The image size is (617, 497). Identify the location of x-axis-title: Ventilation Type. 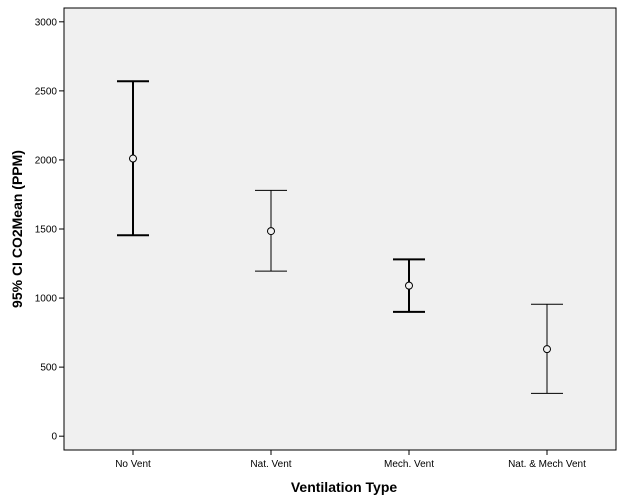
(344, 487).